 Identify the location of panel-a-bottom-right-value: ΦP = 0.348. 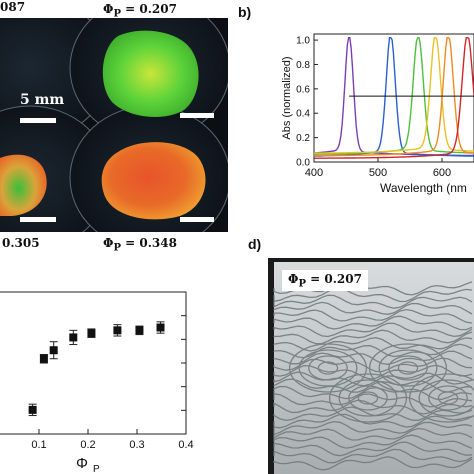
(140, 245).